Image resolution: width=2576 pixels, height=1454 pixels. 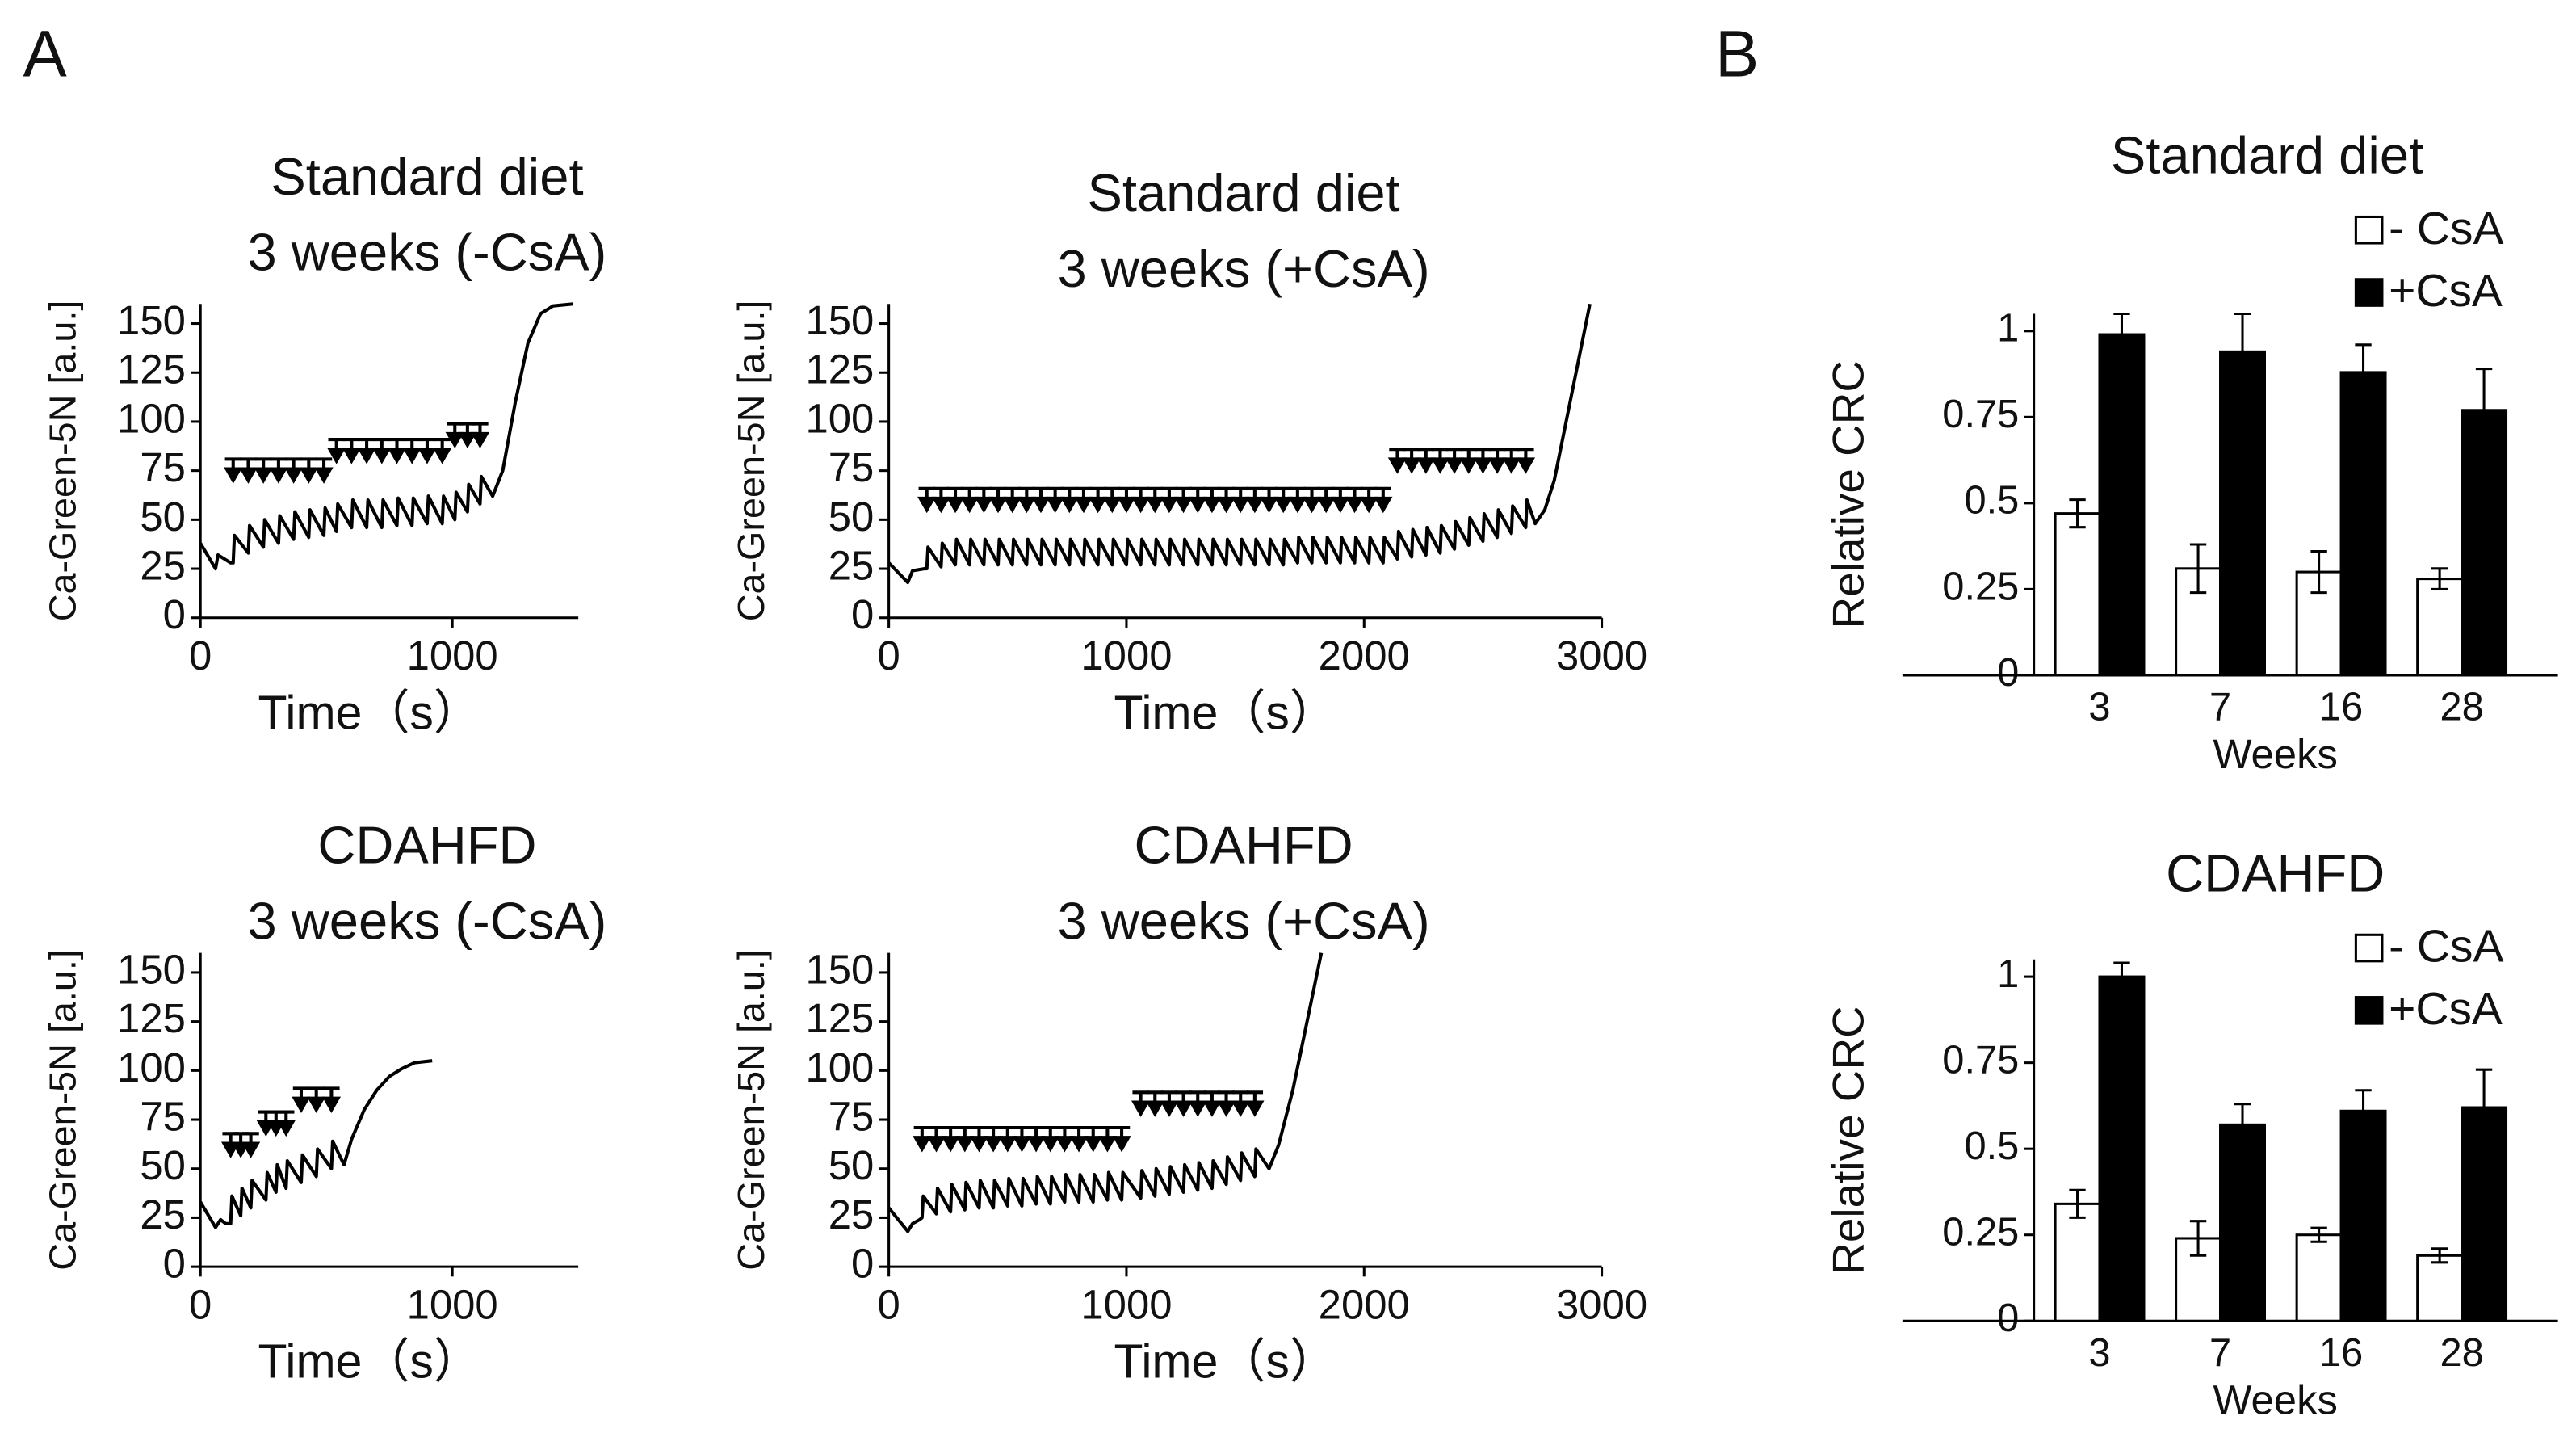 I want to click on x-tick-label: 3, so click(x=2099, y=707).